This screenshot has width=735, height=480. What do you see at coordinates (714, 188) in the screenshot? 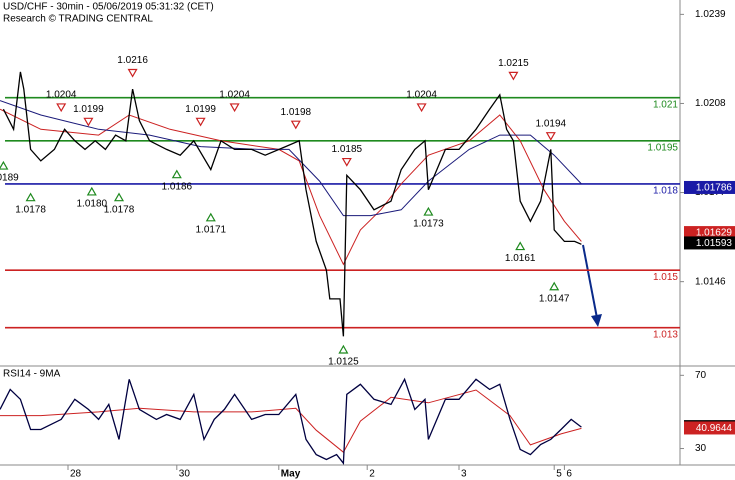
I see `price-badge-label: 1.01786` at bounding box center [714, 188].